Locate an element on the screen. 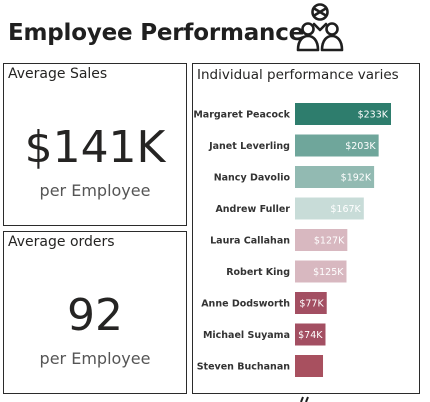 The width and height of the screenshot is (430, 402). category-label: Michael Suyama is located at coordinates (246, 335).